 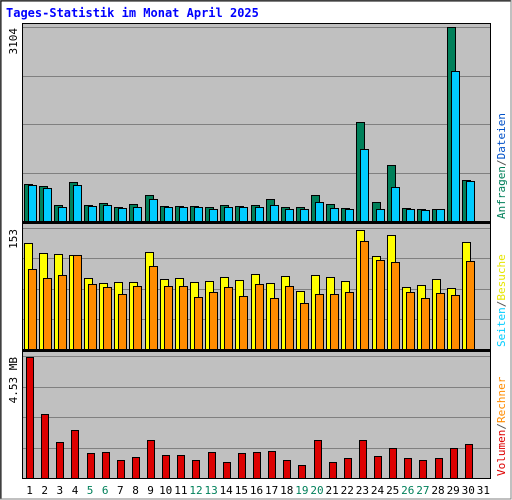 I want to click on x-tick-label-day-29: 29, so click(x=453, y=490).